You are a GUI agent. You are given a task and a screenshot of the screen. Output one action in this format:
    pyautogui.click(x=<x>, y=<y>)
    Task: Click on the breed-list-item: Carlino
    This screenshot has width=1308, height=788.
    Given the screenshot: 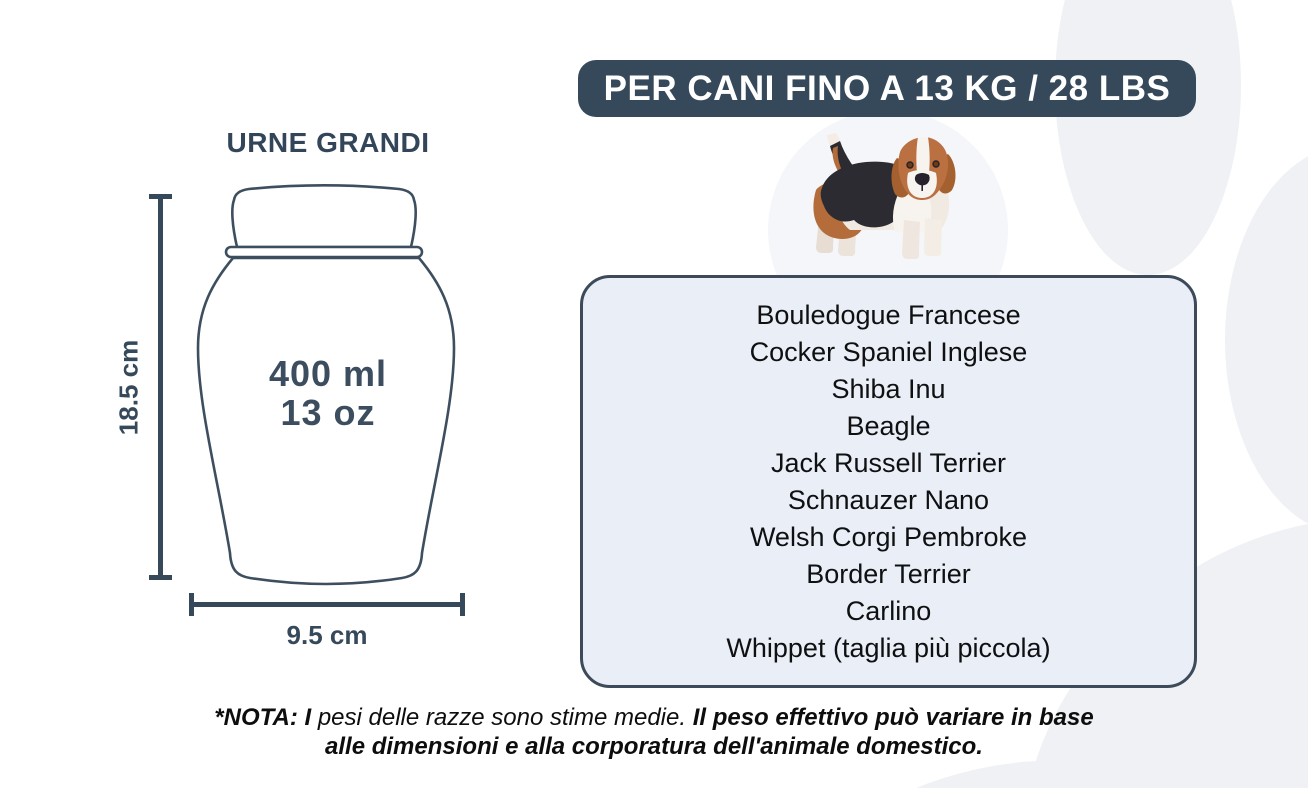 What is the action you would take?
    pyautogui.click(x=888, y=610)
    